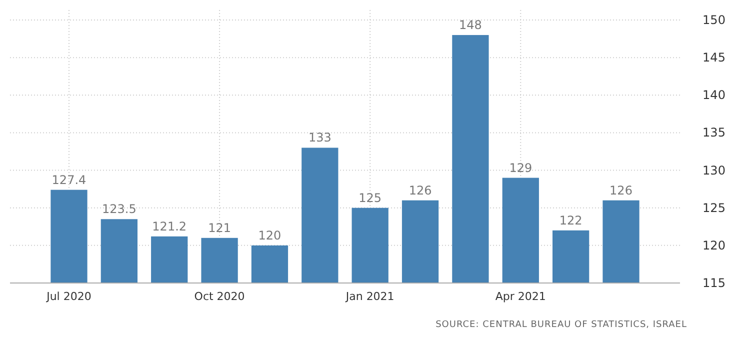 This screenshot has height=340, width=730. Describe the element at coordinates (69, 179) in the screenshot. I see `data-label: 127.4` at that location.